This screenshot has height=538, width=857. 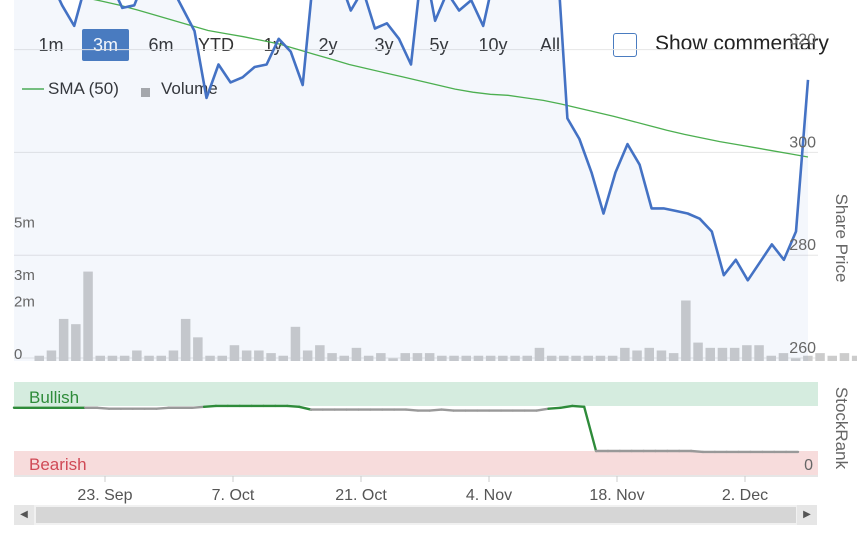 What do you see at coordinates (58, 464) in the screenshot?
I see `bearish-label: Bearish` at bounding box center [58, 464].